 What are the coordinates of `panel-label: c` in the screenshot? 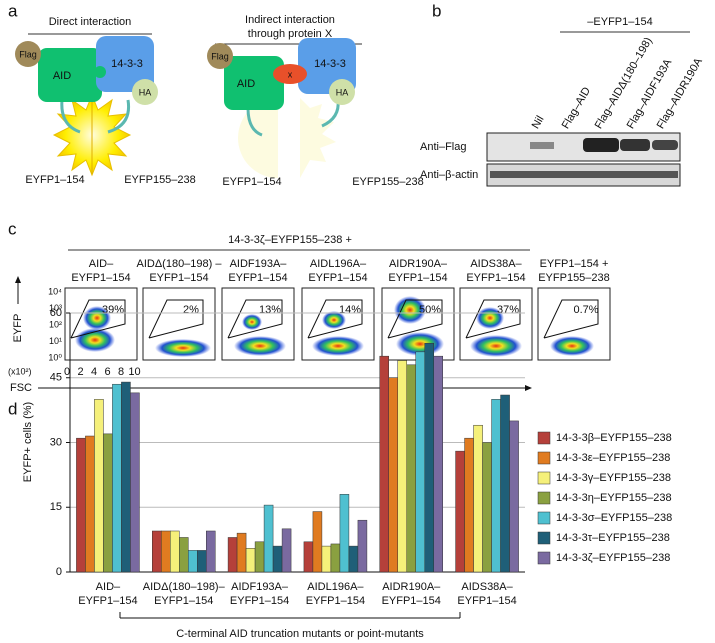 It's located at (12, 228).